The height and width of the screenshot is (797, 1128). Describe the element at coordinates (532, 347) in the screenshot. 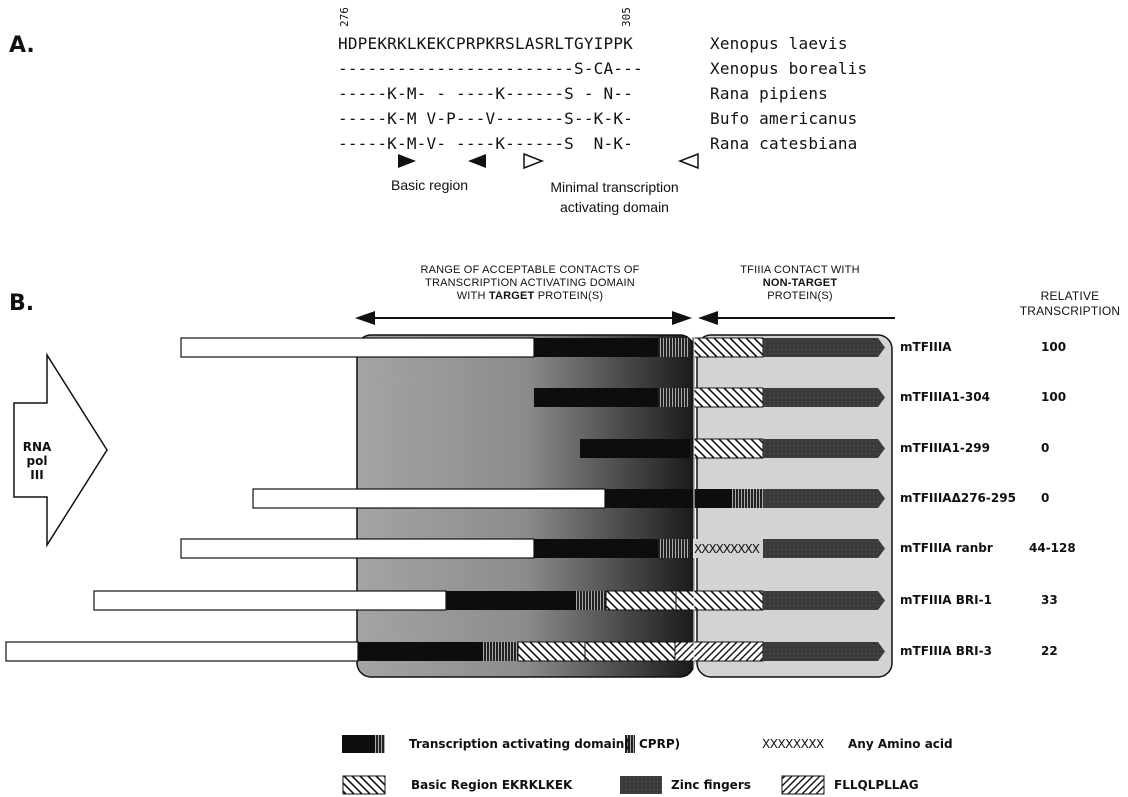

I see `construct-bar-mTFIIIA` at that location.